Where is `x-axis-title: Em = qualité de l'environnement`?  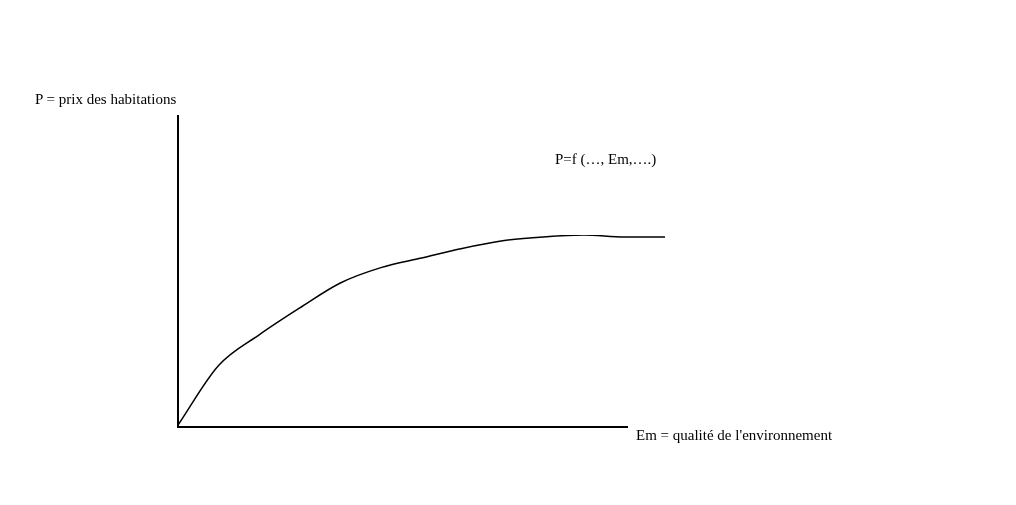 x-axis-title: Em = qualité de l'environnement is located at coordinates (734, 434).